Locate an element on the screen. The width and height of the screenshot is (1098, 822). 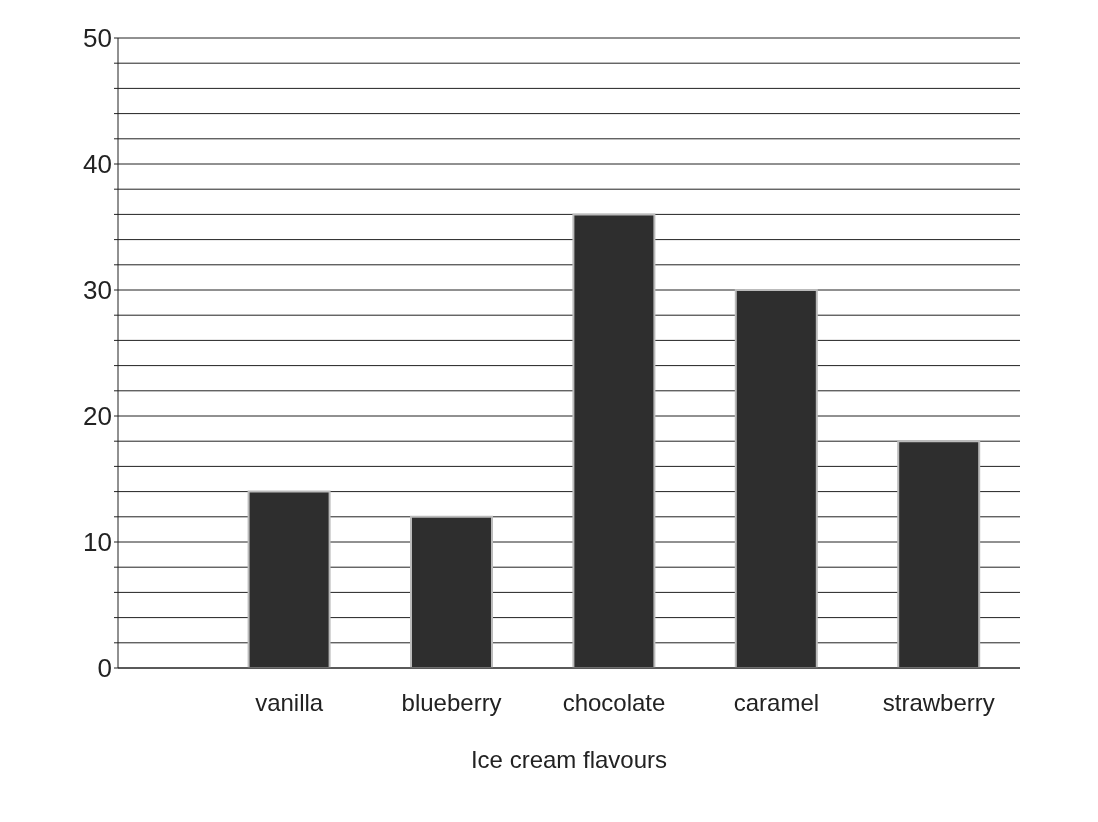
x-tick-label: blueberry is located at coordinates (451, 703).